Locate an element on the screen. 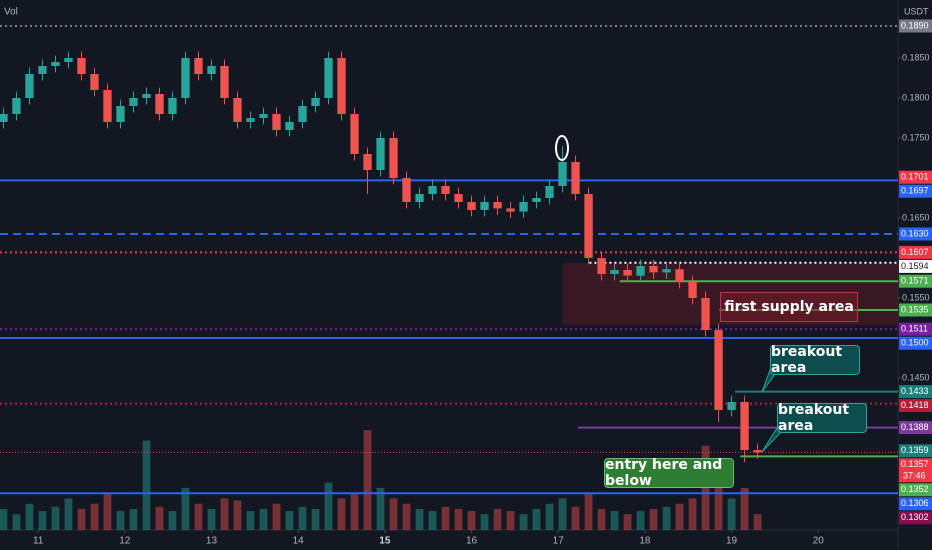  annotation-box: first supply area is located at coordinates (789, 307).